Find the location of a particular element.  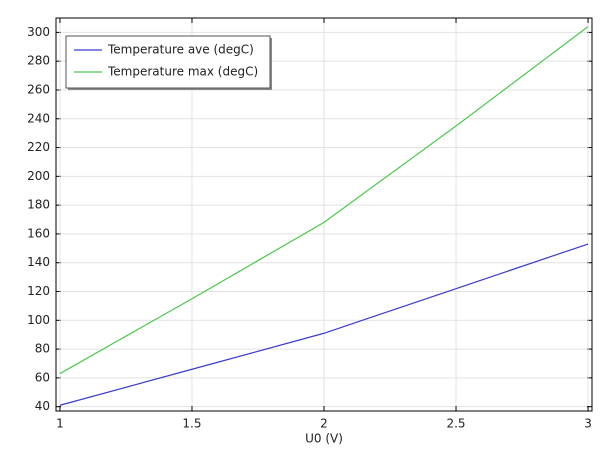

y-tick-label: 240 is located at coordinates (38, 118).